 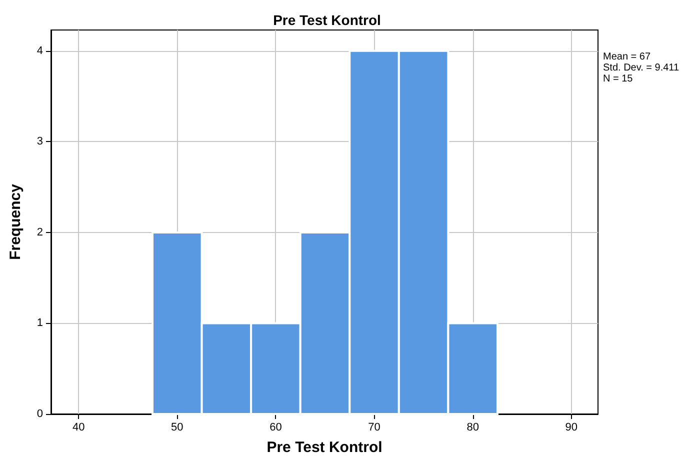 What do you see at coordinates (472, 428) in the screenshot?
I see `x-tick-label: 80` at bounding box center [472, 428].